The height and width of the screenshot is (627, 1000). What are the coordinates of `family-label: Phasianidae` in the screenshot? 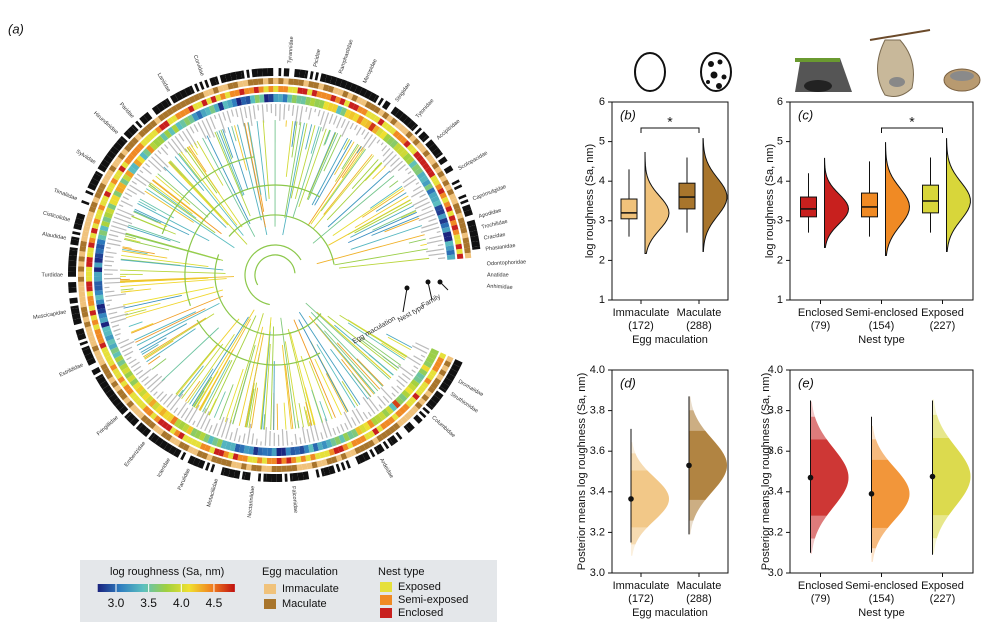 It's located at (500, 248).